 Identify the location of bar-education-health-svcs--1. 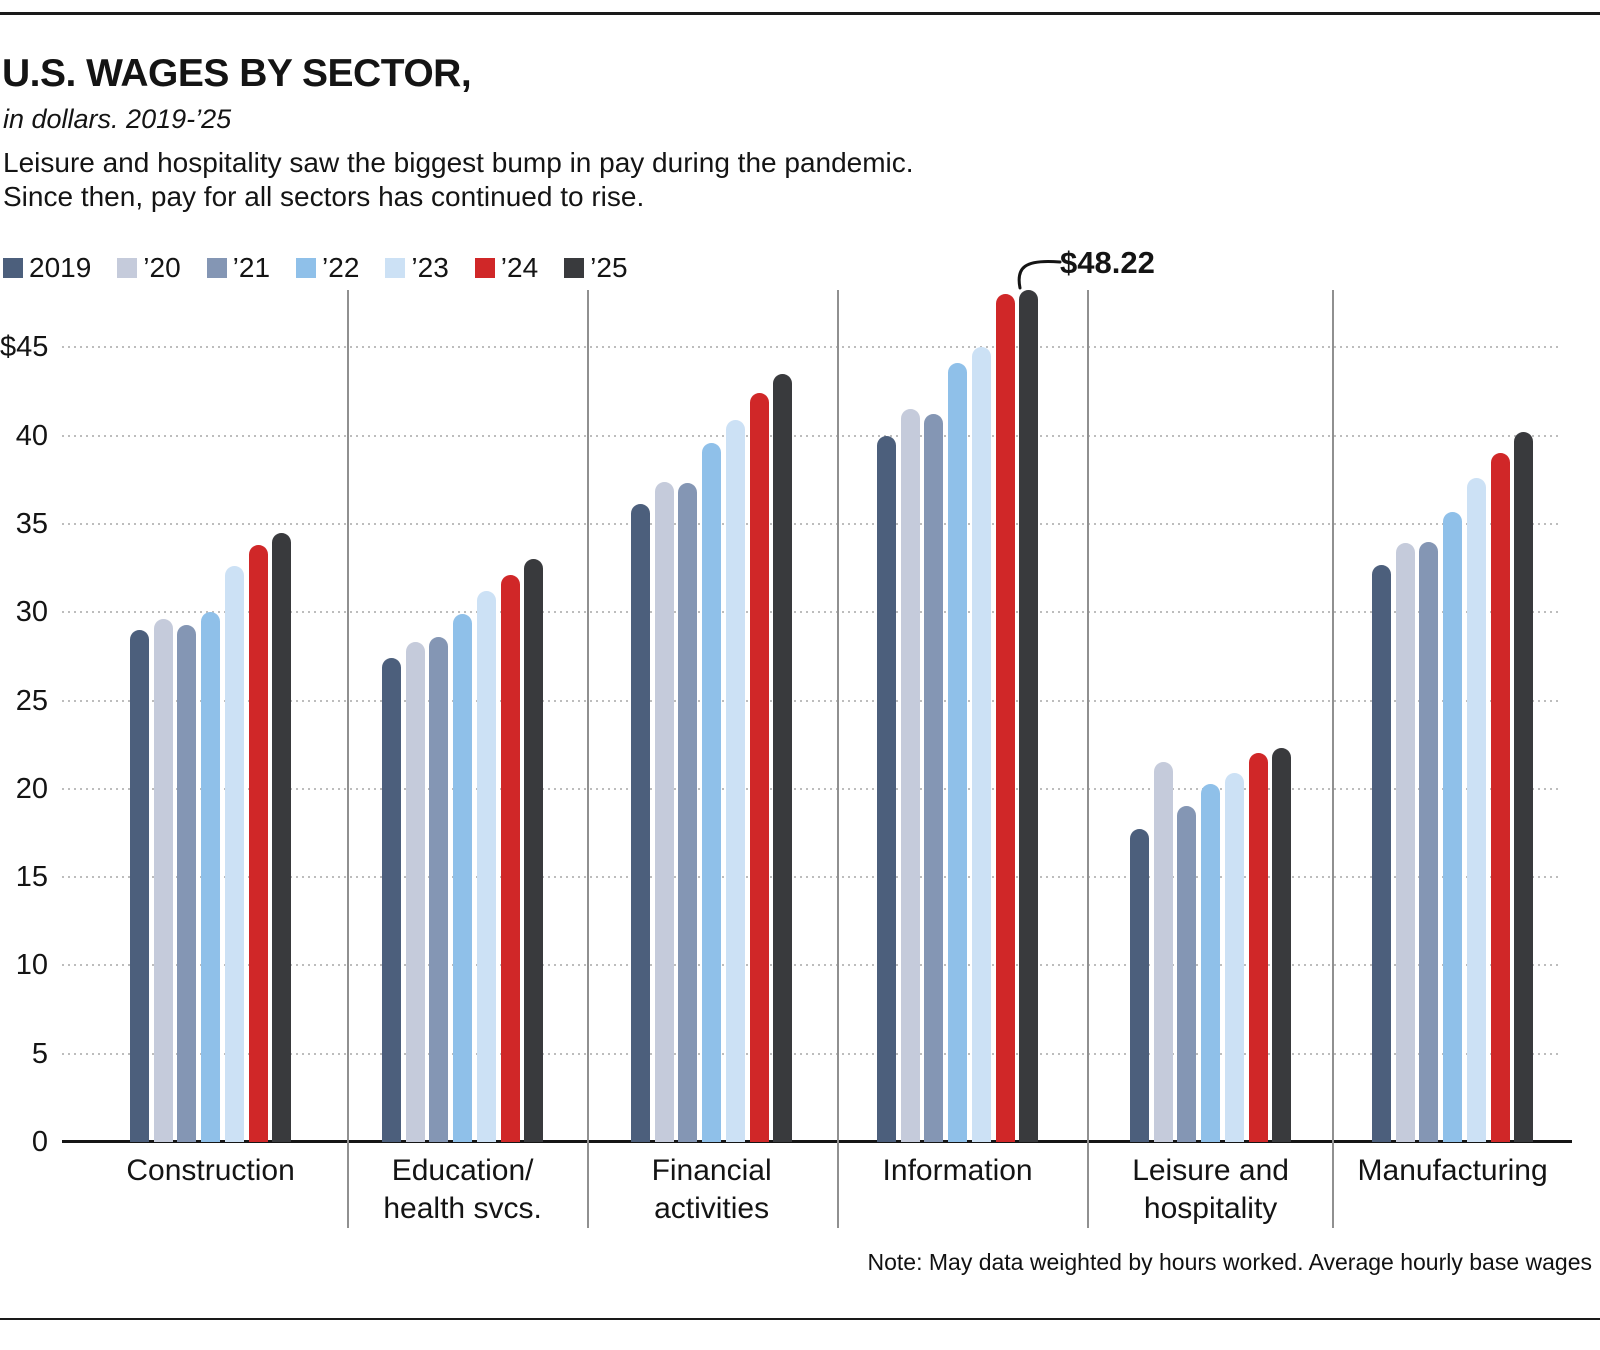
(415, 892).